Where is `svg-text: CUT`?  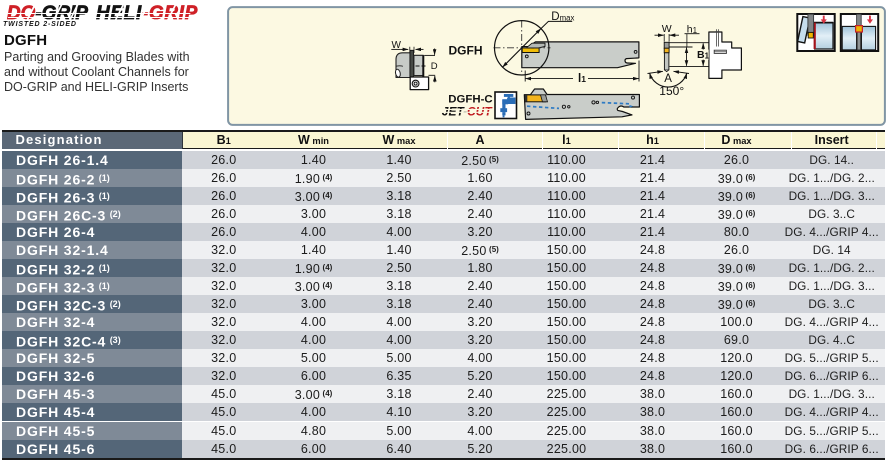 svg-text: CUT is located at coordinates (480, 112).